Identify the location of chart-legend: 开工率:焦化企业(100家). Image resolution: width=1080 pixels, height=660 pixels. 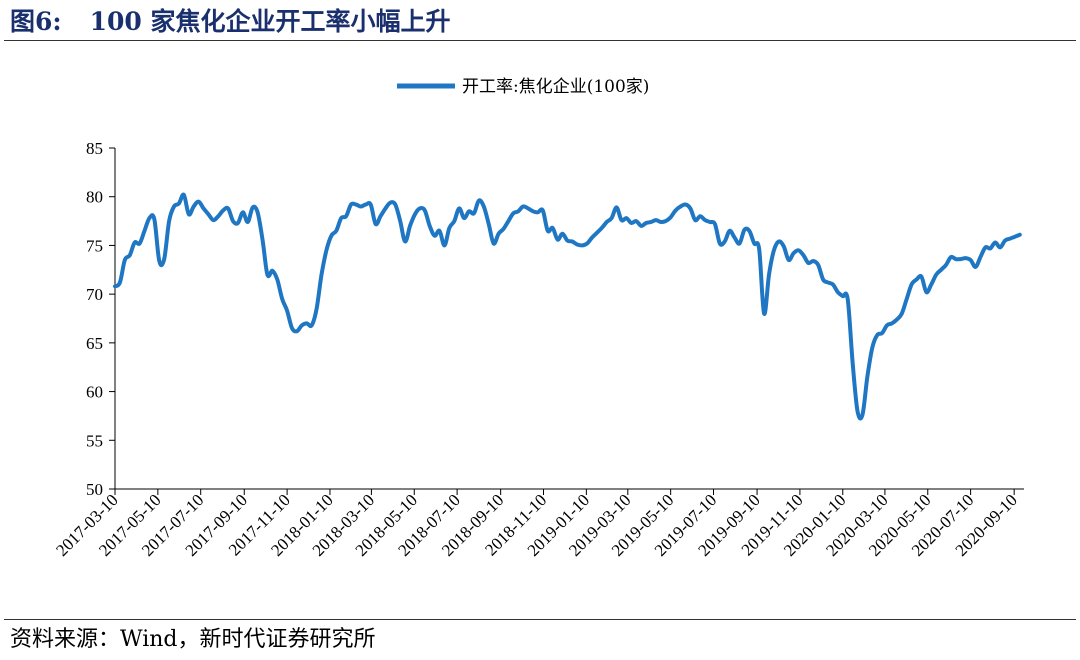
(523, 87).